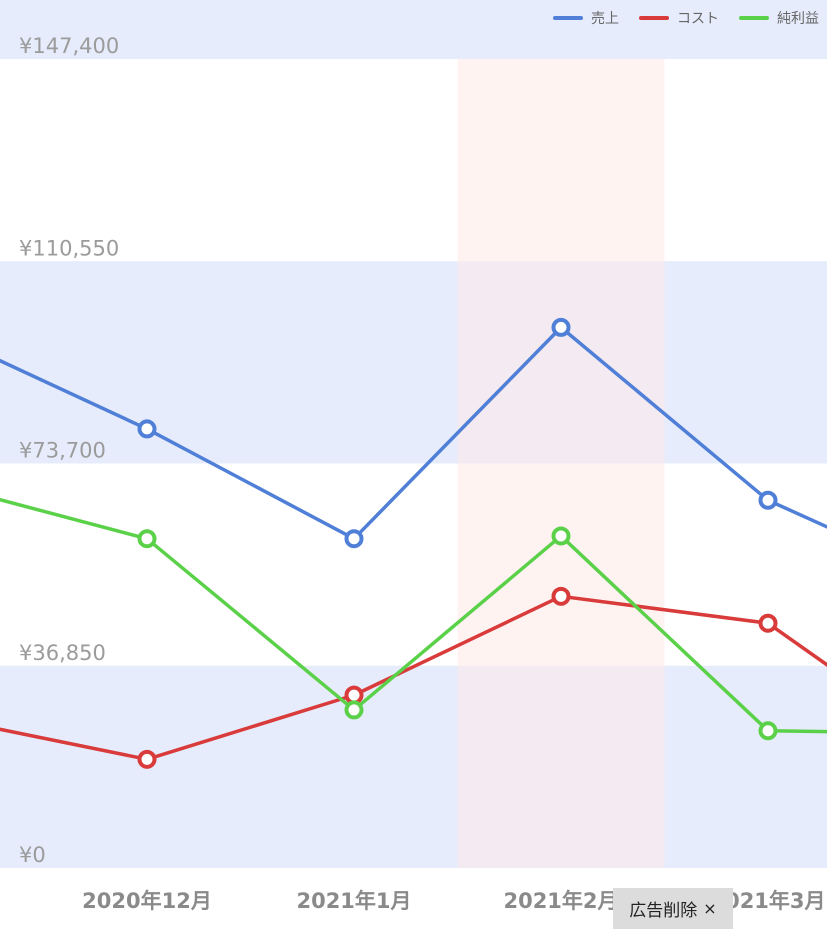 This screenshot has width=827, height=929. I want to click on remove-ads-label: 広告削除, so click(663, 911).